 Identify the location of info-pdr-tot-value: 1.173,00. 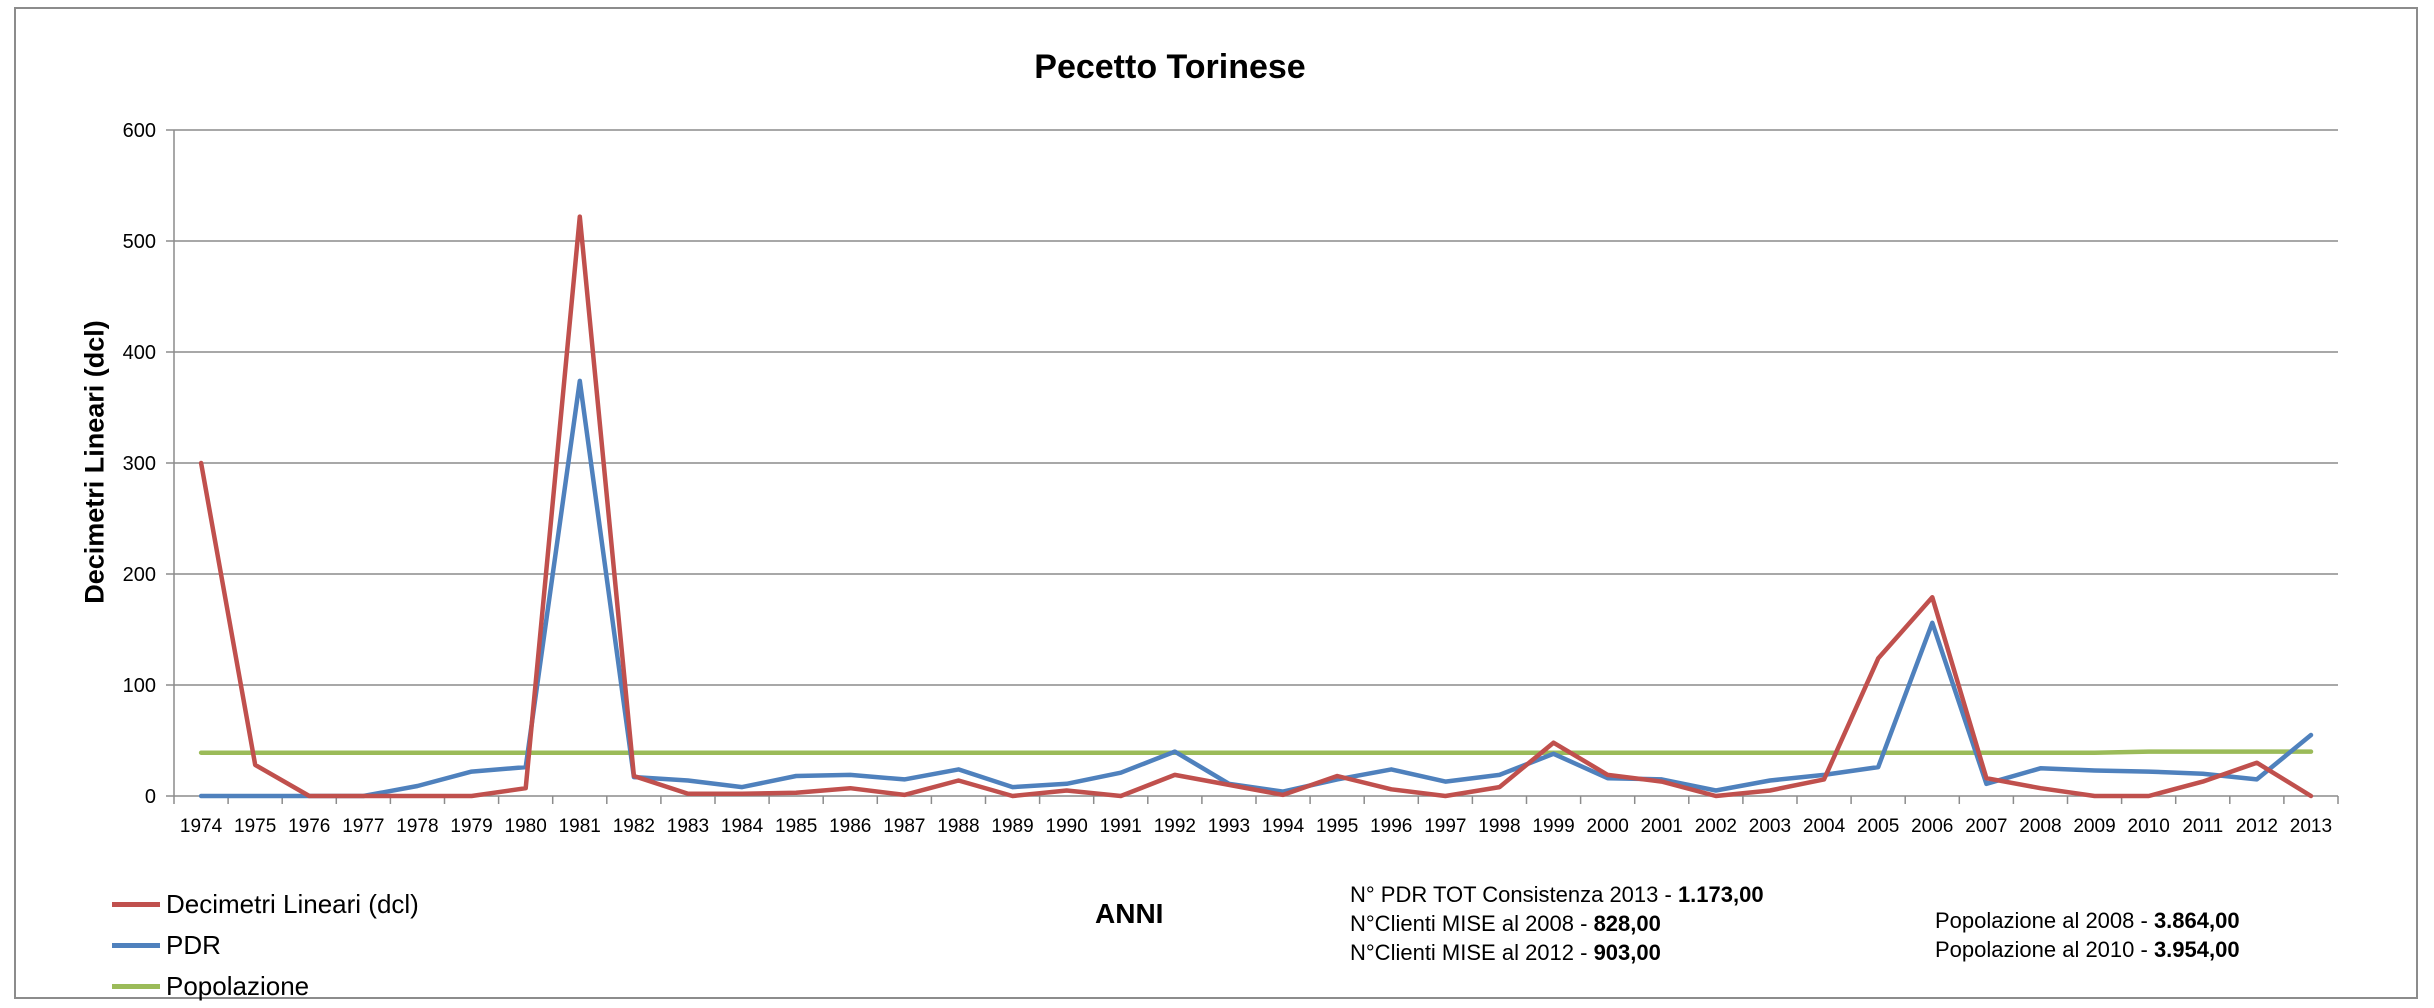
(1720, 894).